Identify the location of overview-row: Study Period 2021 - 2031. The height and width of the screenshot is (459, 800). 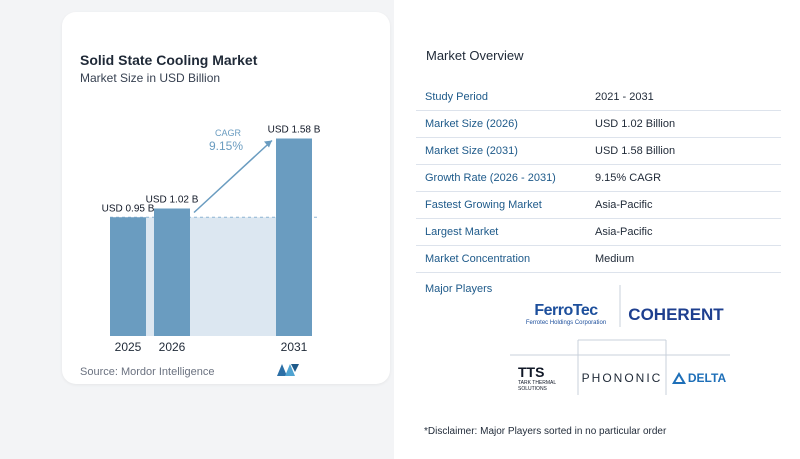
(598, 97).